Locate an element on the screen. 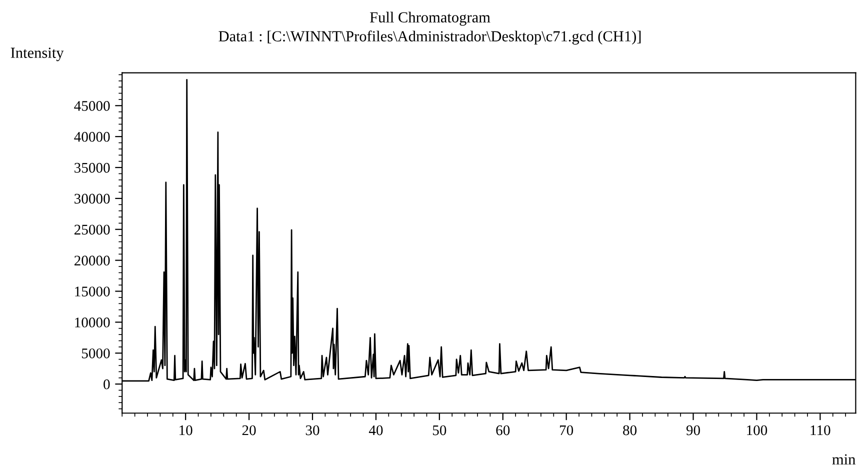 The width and height of the screenshot is (860, 470). x-tick-label: 100 is located at coordinates (757, 430).